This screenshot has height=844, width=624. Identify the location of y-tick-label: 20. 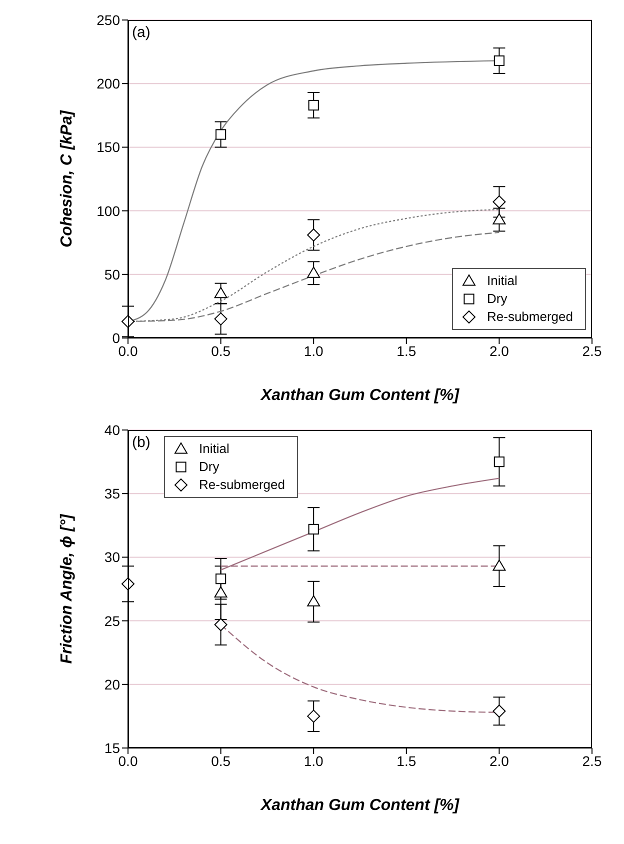
(112, 684).